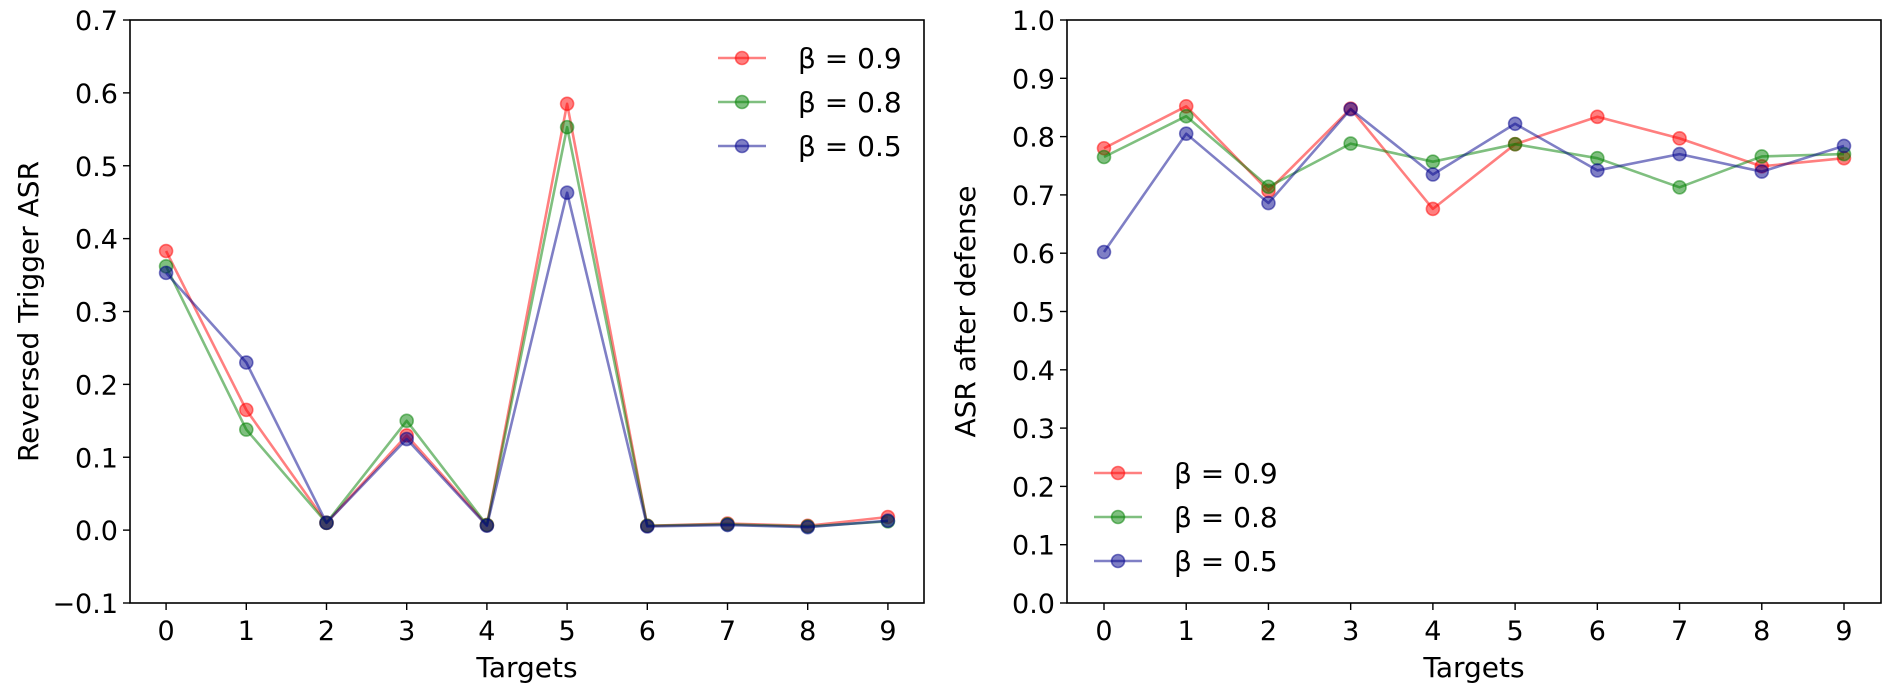  What do you see at coordinates (96, 94) in the screenshot?
I see `y-tick-label: 0.6` at bounding box center [96, 94].